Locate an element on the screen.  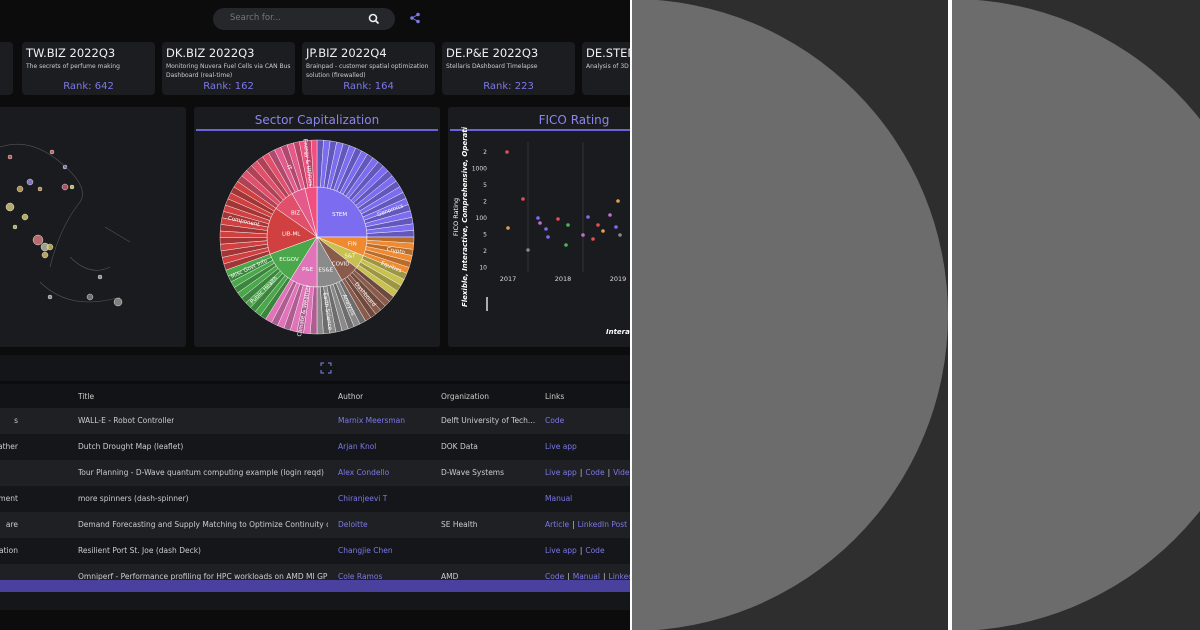
plot-area is located at coordinates (561, 207).